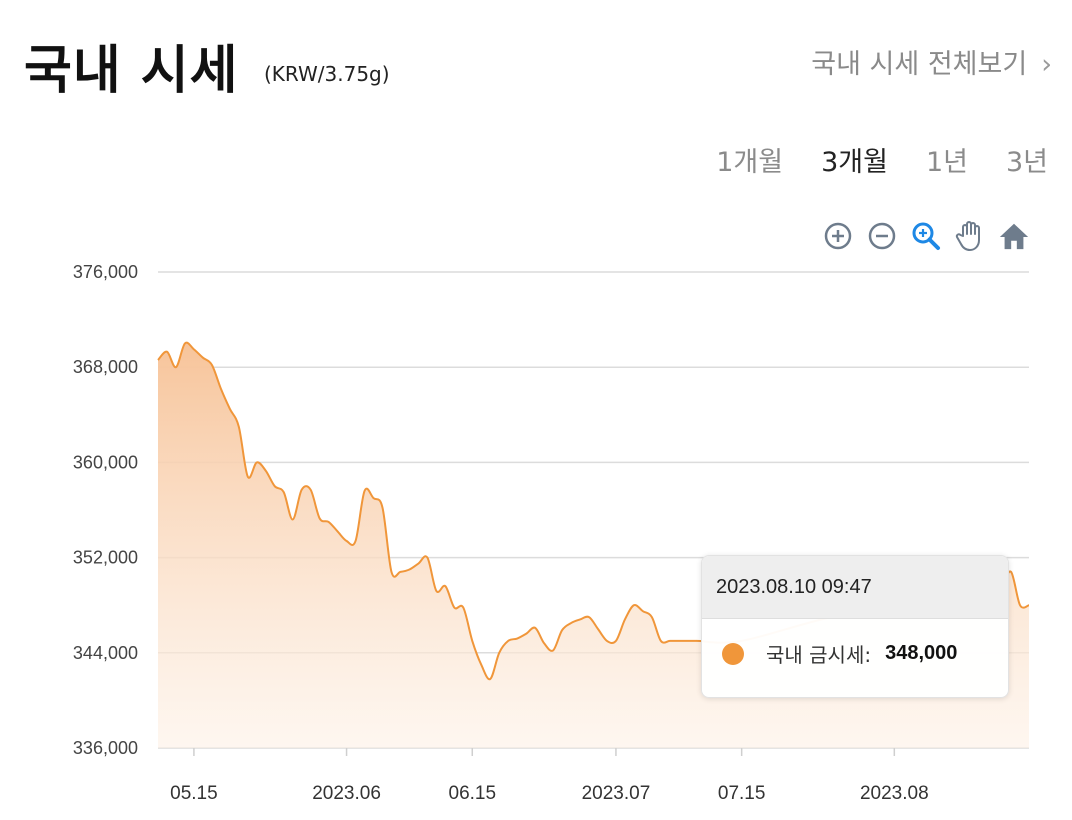 The height and width of the screenshot is (820, 1072). What do you see at coordinates (105, 367) in the screenshot?
I see `y-tick-label: 368,000` at bounding box center [105, 367].